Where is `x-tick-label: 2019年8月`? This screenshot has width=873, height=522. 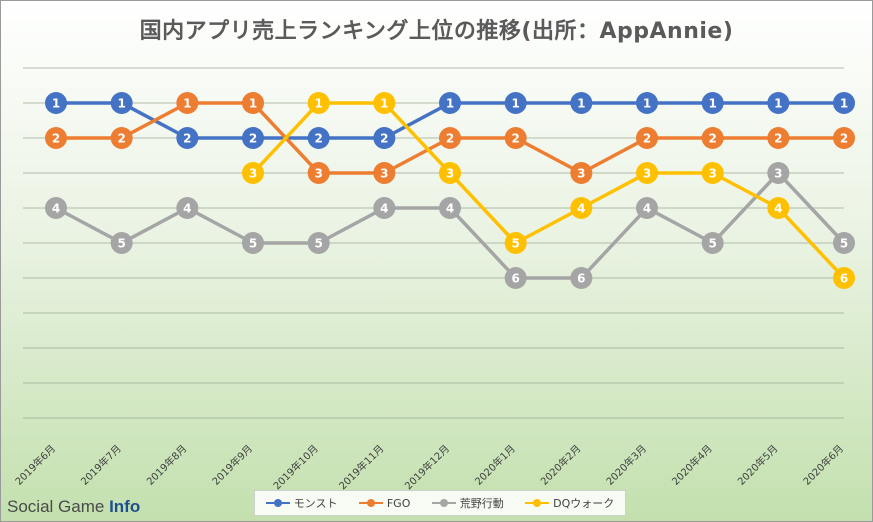
x-tick-label: 2019年8月 is located at coordinates (167, 465).